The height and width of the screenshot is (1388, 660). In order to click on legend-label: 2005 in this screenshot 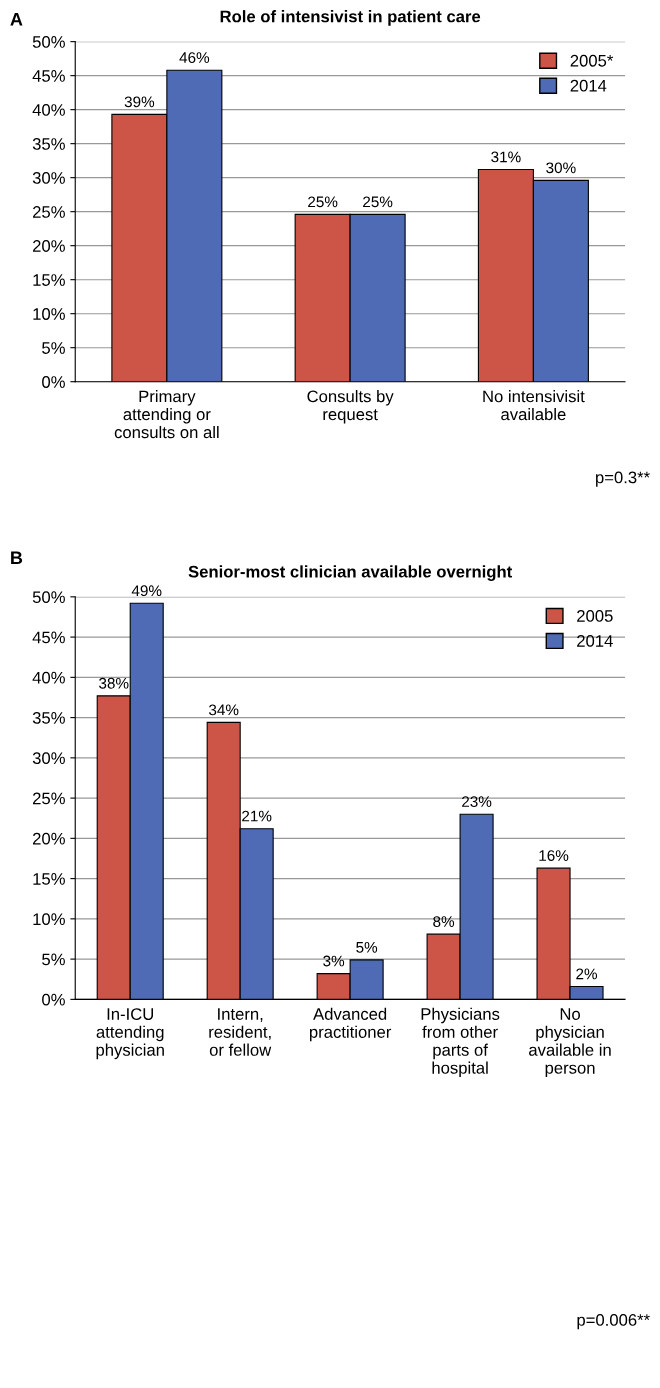, I will do `click(595, 616)`.